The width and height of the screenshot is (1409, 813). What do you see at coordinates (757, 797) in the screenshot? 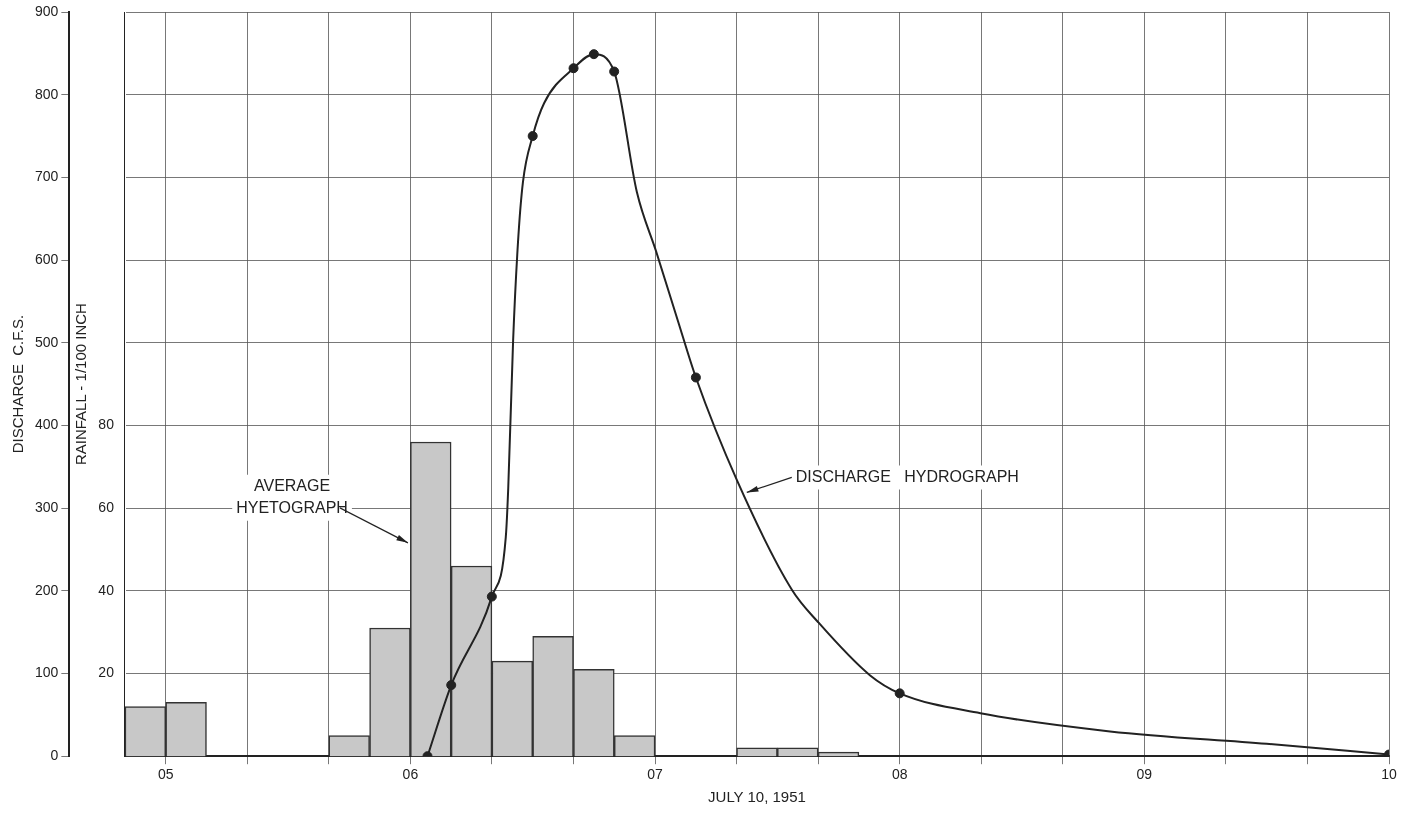
I see `x-axis-title: JULY 10, 1951` at bounding box center [757, 797].